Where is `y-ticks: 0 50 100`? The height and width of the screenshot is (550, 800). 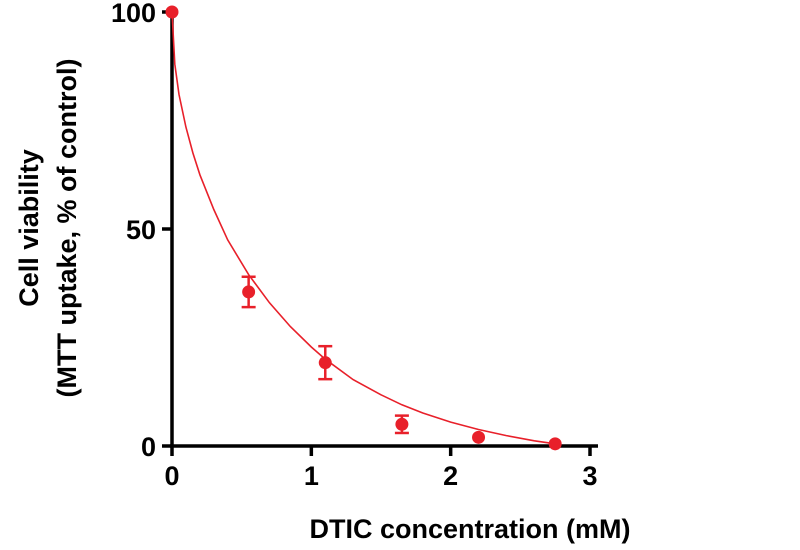 y-ticks: 0 50 100 is located at coordinates (141, 231).